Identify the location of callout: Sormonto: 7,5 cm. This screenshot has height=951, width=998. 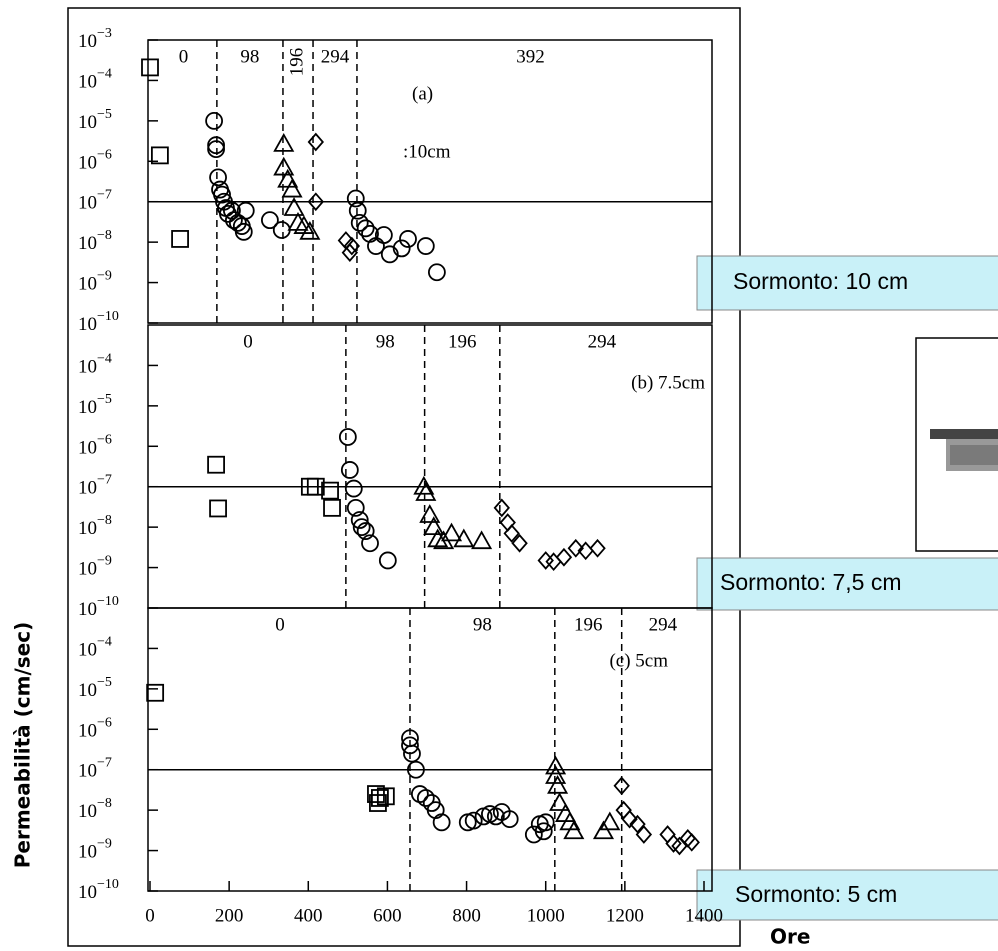
(847, 584).